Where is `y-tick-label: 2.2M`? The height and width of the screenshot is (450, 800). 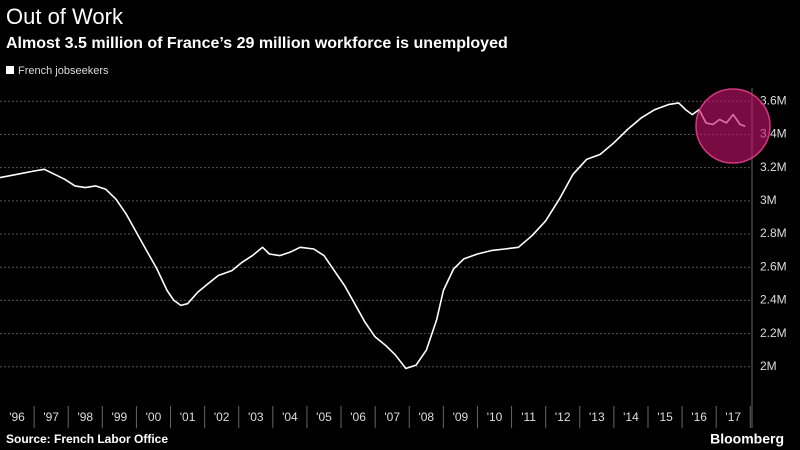
y-tick-label: 2.2M is located at coordinates (773, 333).